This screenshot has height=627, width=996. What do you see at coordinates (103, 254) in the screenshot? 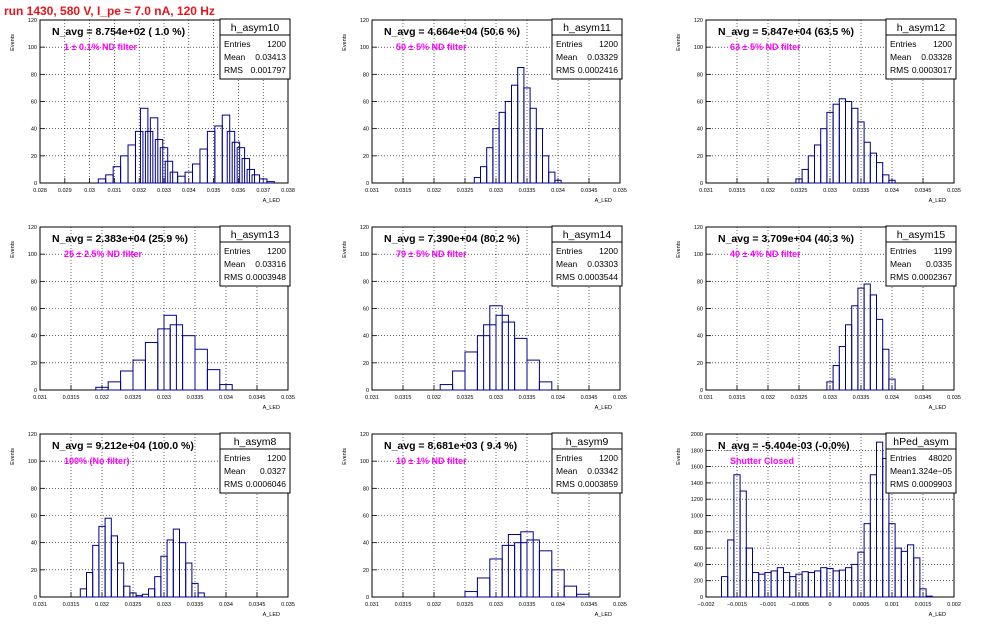
I see `filter-label: 25 ± 2.5% ND filter` at bounding box center [103, 254].